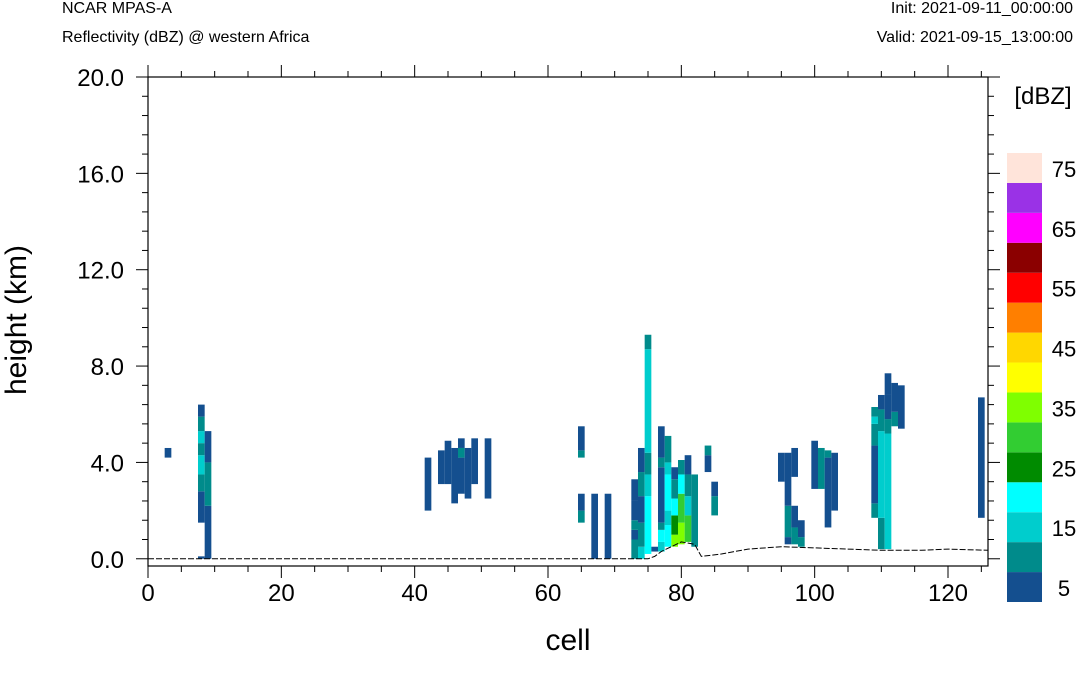 Image resolution: width=1079 pixels, height=677 pixels. What do you see at coordinates (1064, 468) in the screenshot?
I see `colorbar-label: 25` at bounding box center [1064, 468].